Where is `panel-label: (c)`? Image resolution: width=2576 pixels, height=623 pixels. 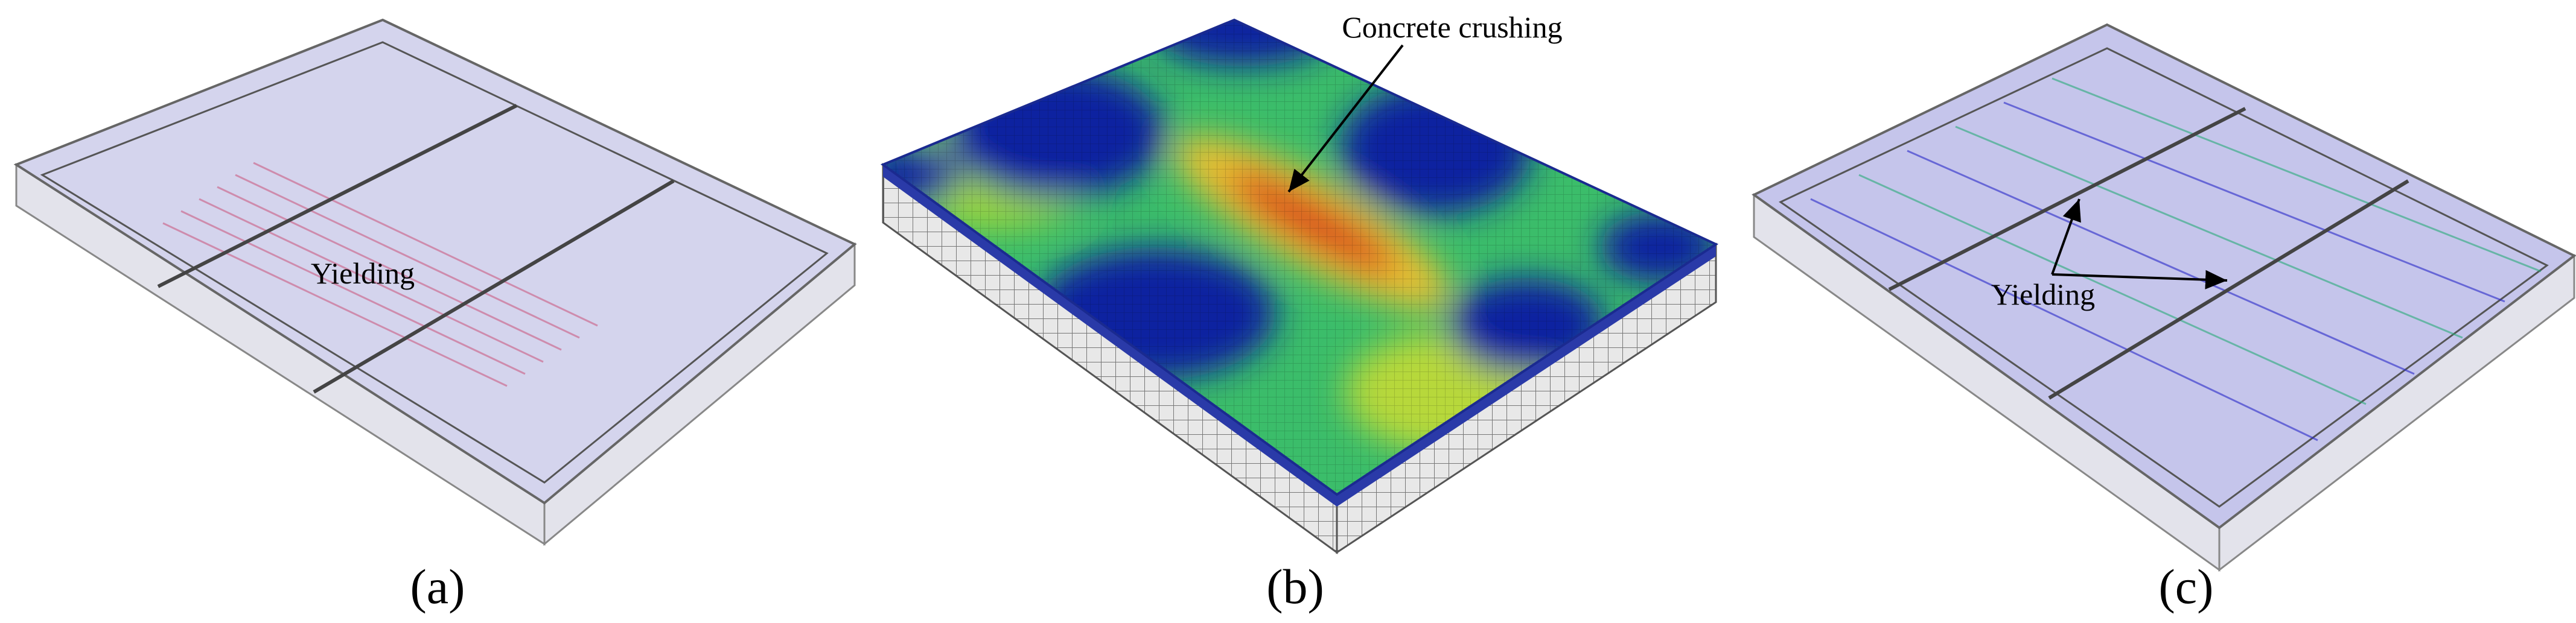
panel-label: (c) is located at coordinates (2185, 586).